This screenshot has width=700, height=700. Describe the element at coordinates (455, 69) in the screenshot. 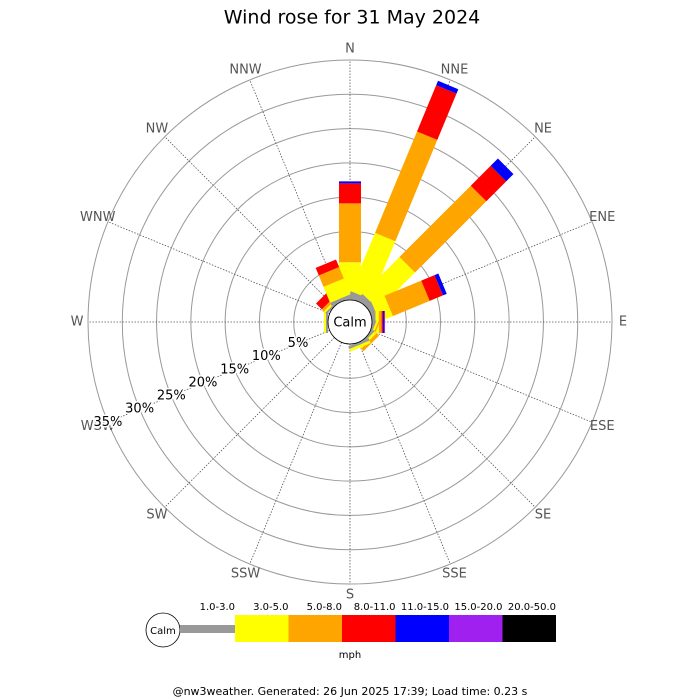

I see `direction-label: NNE` at that location.